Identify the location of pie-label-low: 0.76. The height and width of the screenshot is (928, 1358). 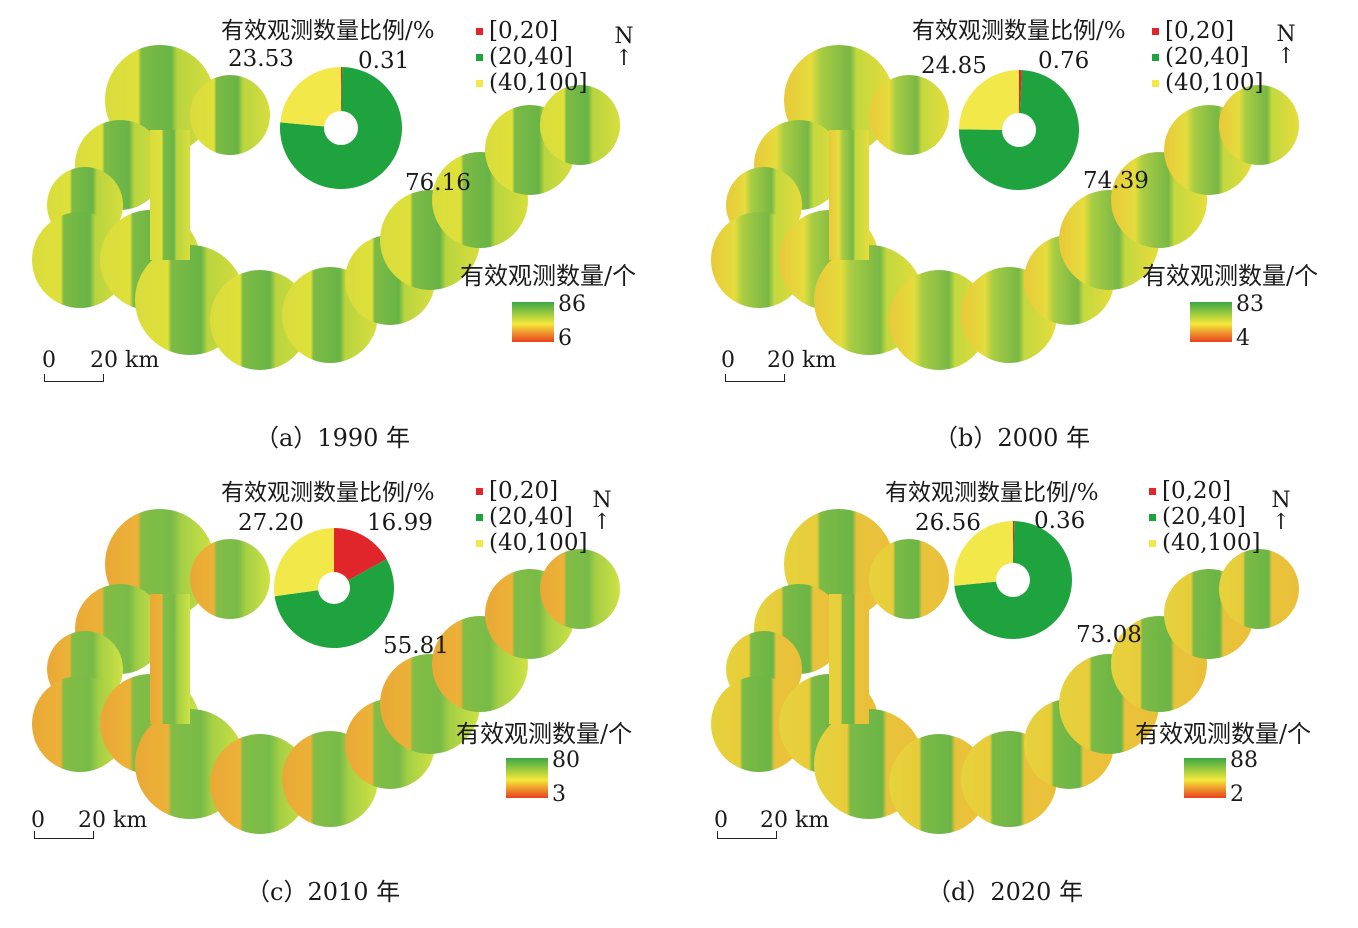
(1064, 61).